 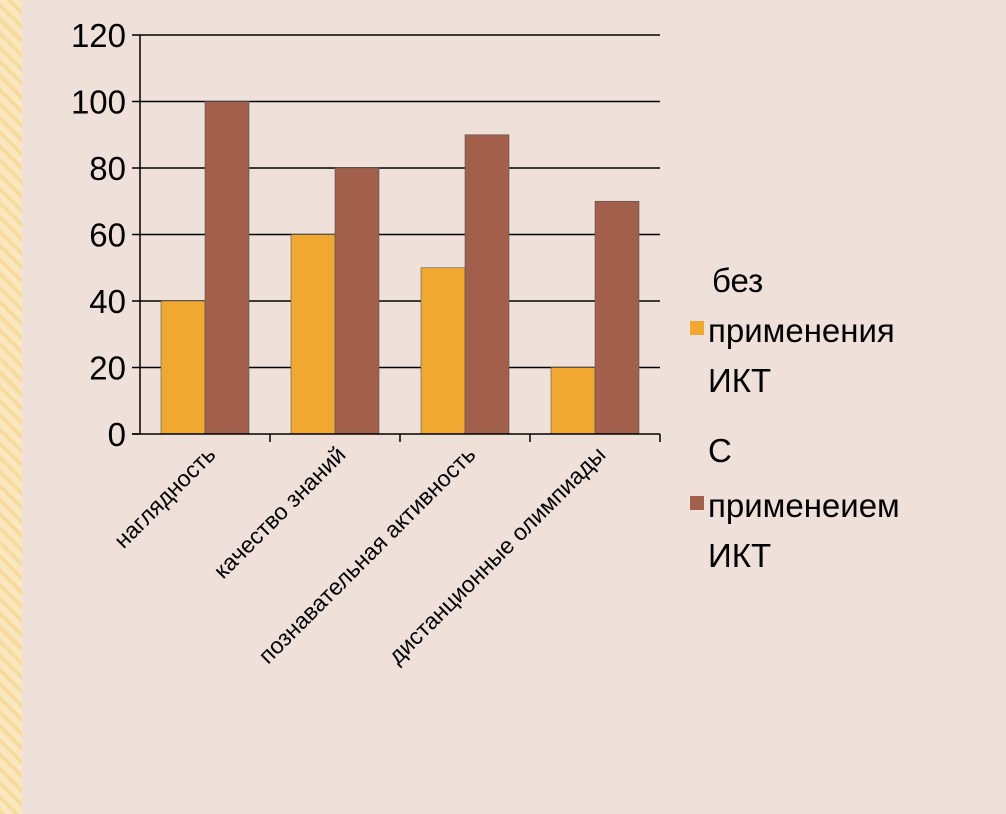 I want to click on legend-series1-line3: ИКТ, so click(x=739, y=380).